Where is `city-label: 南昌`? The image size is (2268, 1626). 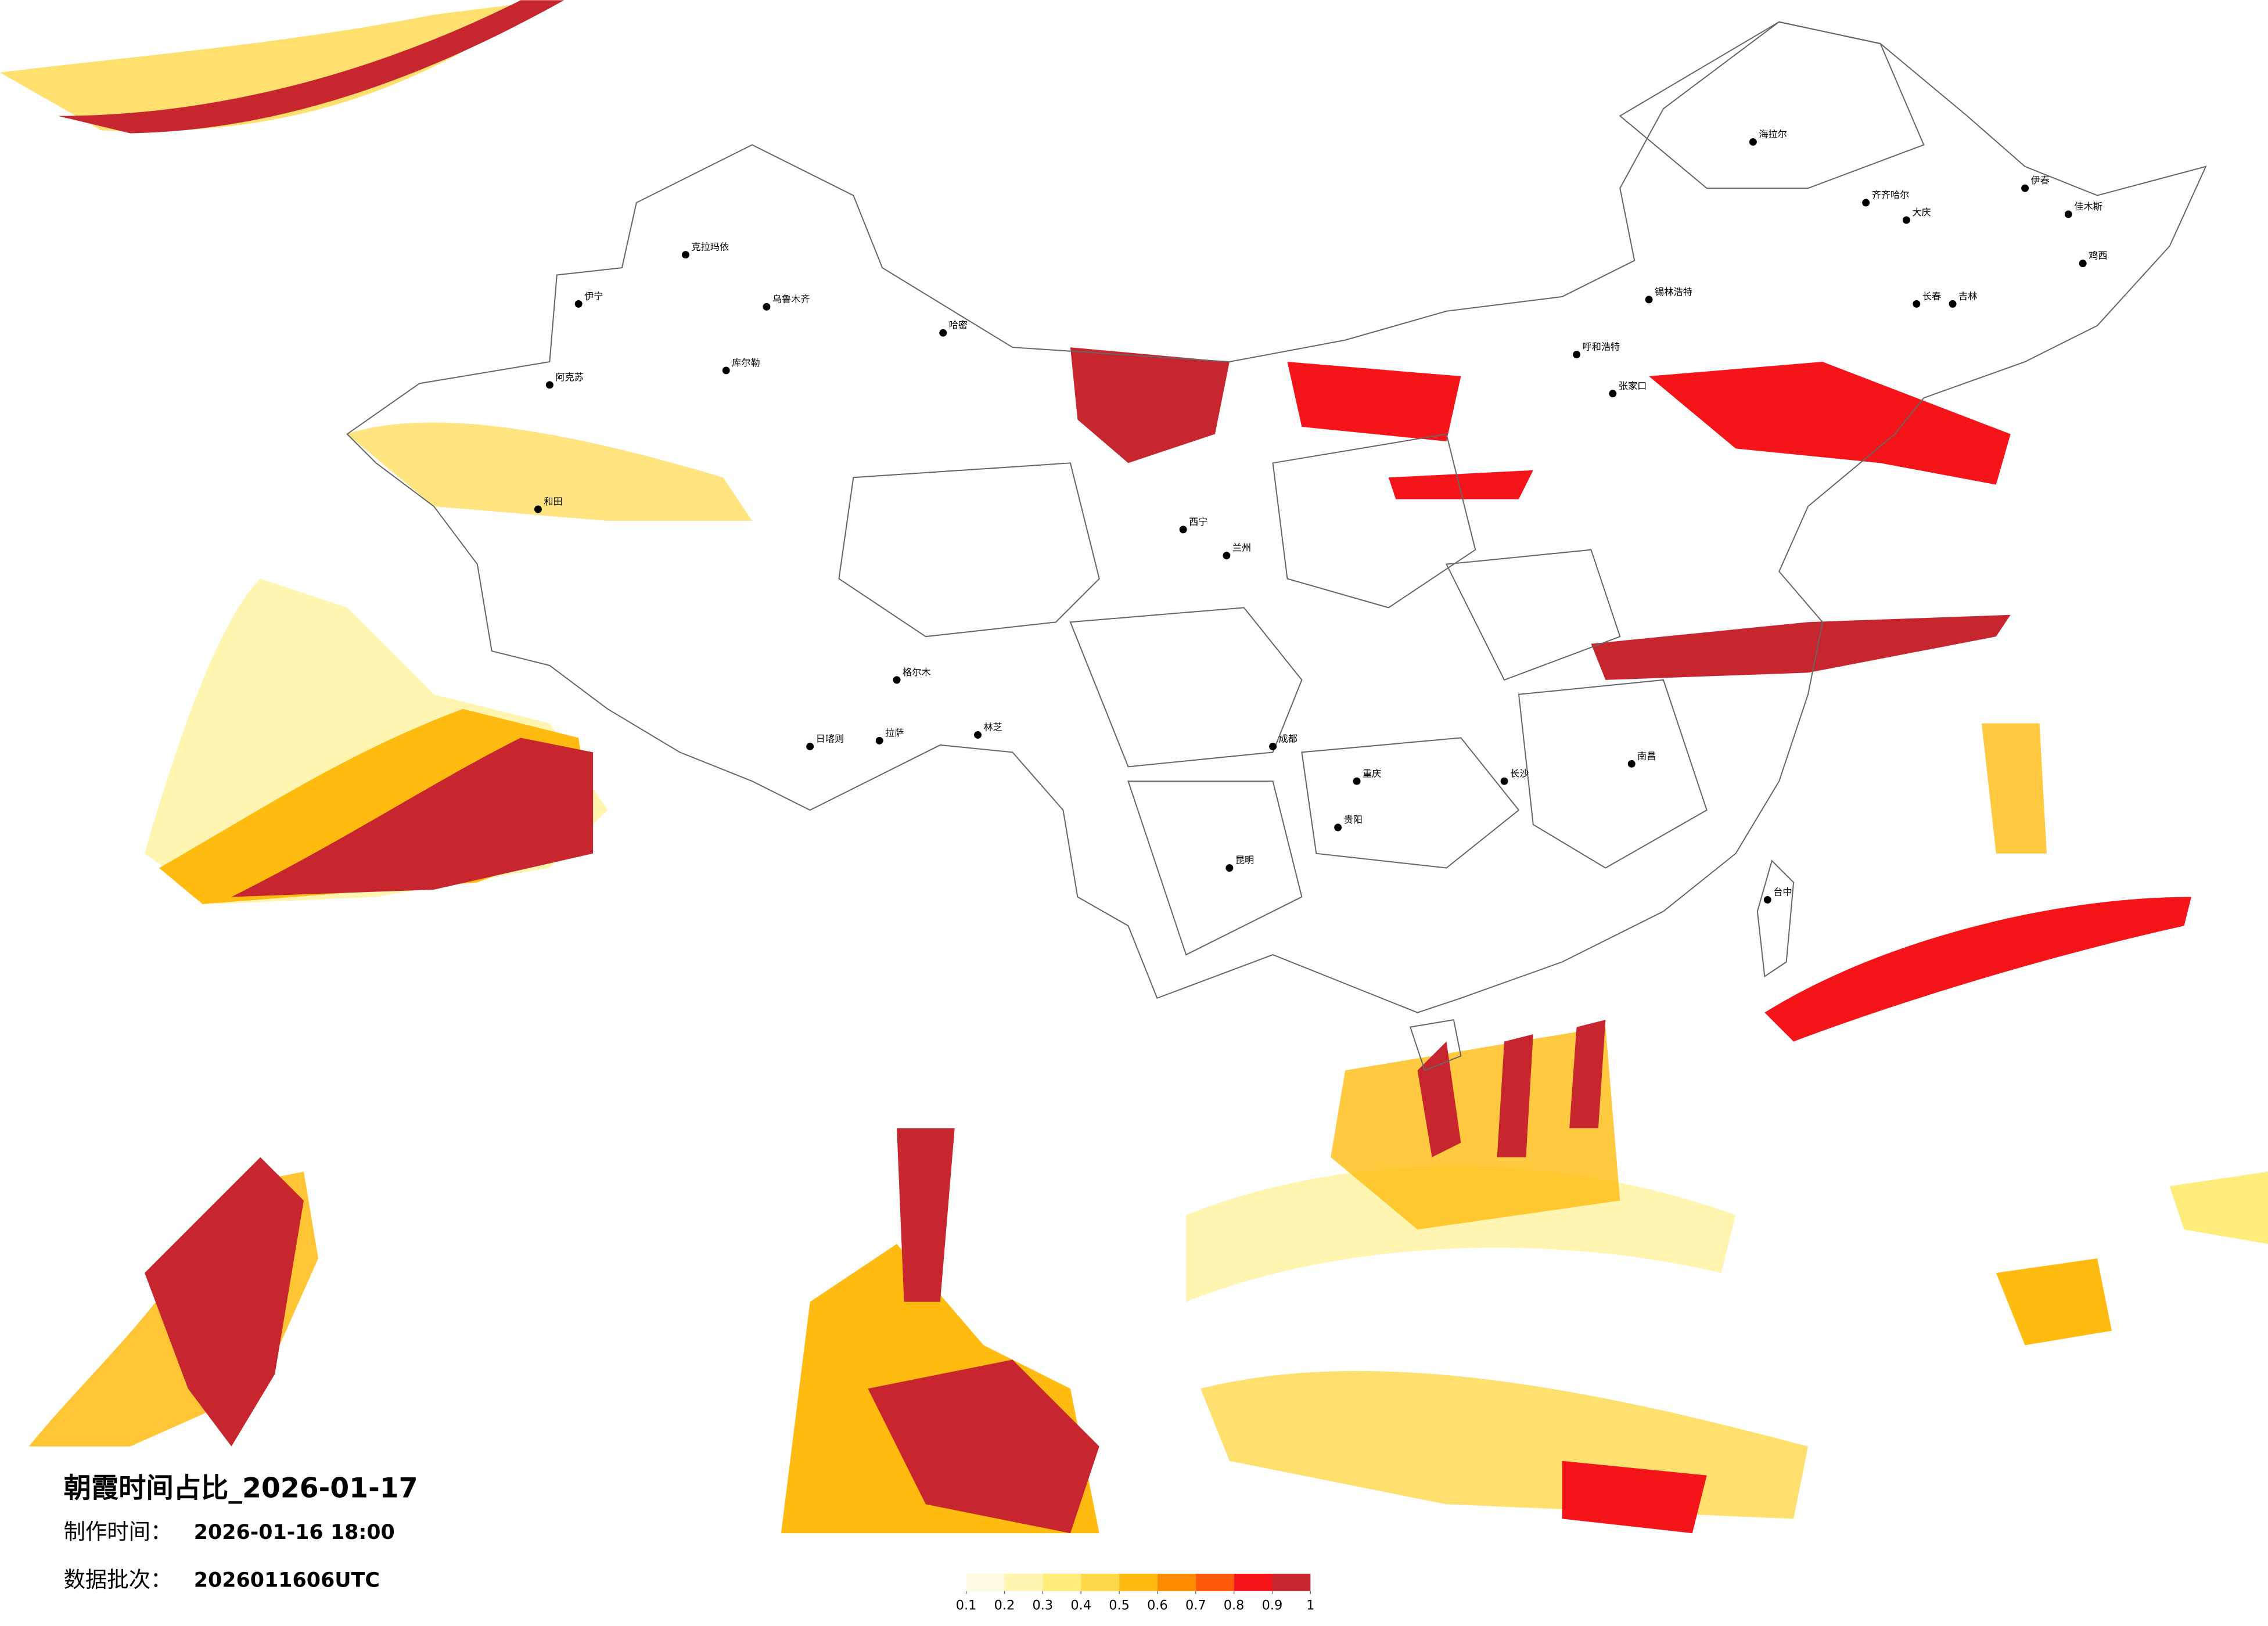
city-label: 南昌 is located at coordinates (1646, 756).